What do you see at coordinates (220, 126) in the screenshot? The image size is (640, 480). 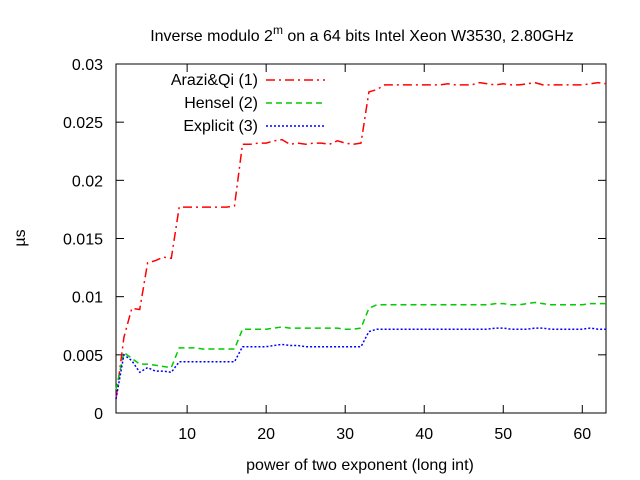 I see `legend-label-explicit: Explicit (3)` at bounding box center [220, 126].